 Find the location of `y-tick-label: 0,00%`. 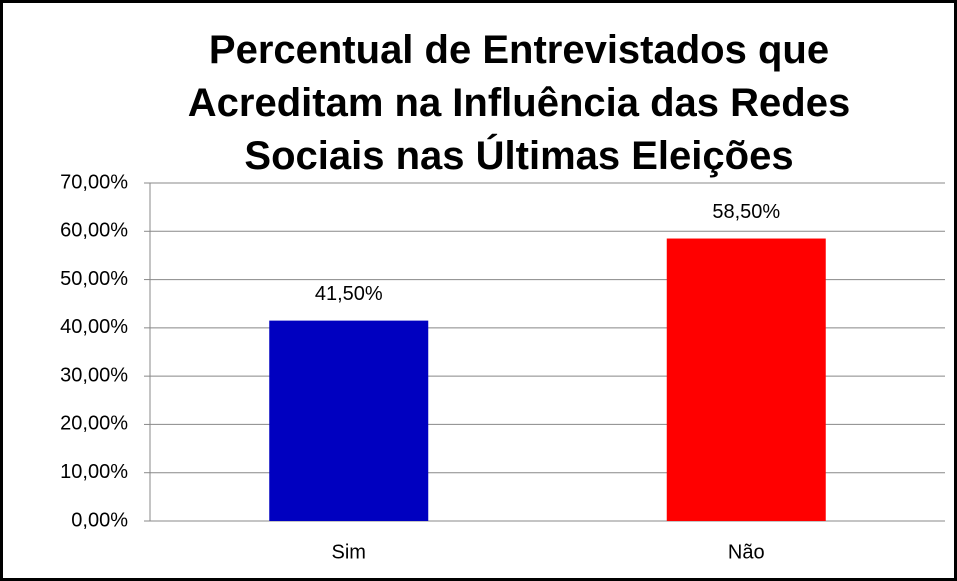

y-tick-label: 0,00% is located at coordinates (99, 520).